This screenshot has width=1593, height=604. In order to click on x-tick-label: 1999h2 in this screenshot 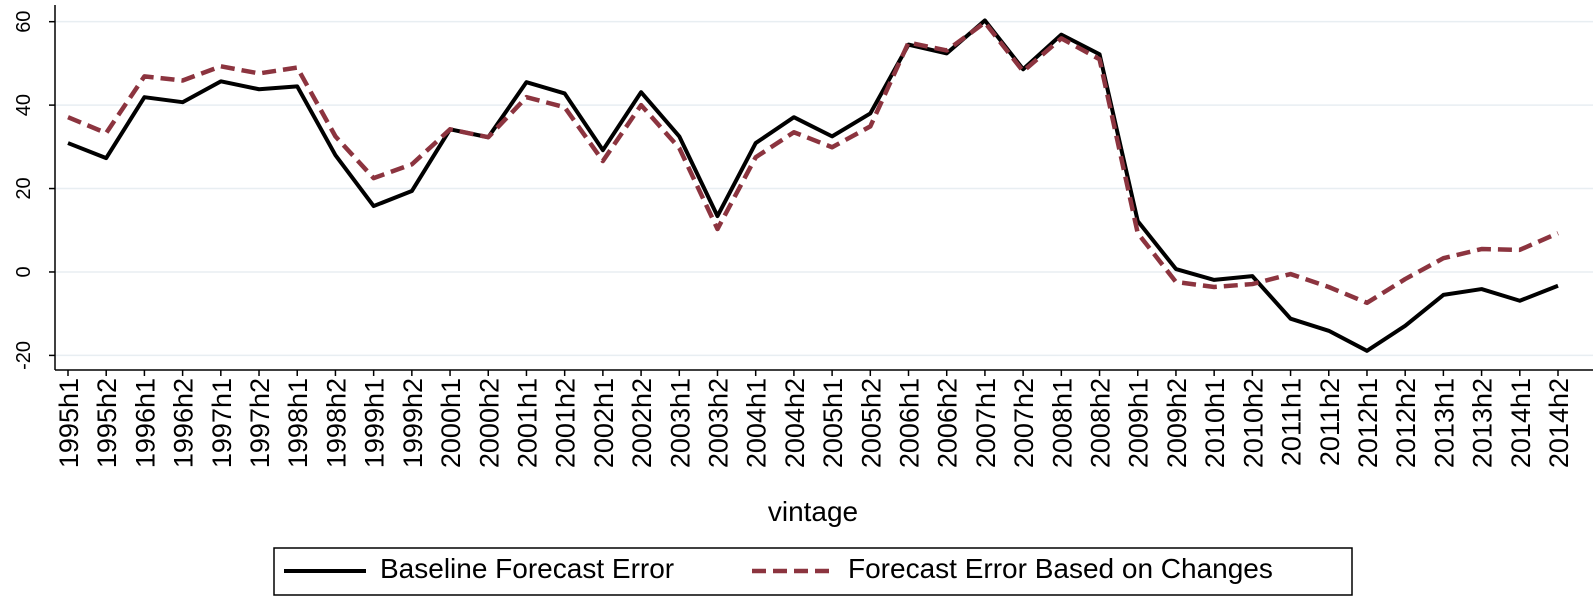, I will do `click(413, 423)`.